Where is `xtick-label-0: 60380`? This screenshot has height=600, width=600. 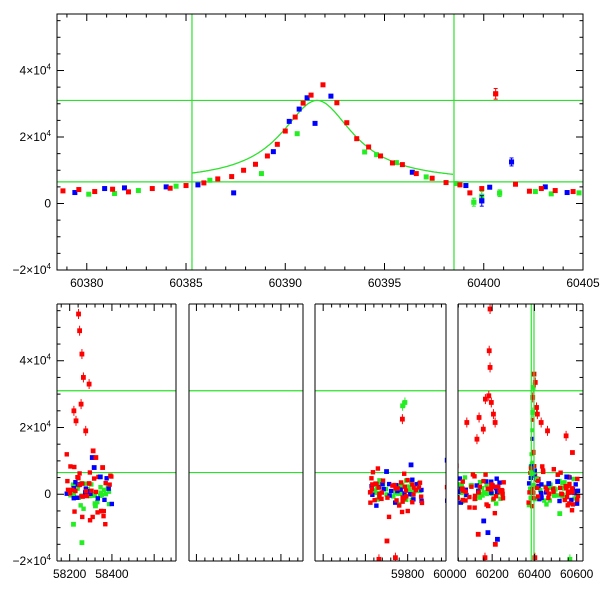
xtick-label-0: 60380 is located at coordinates (87, 283).